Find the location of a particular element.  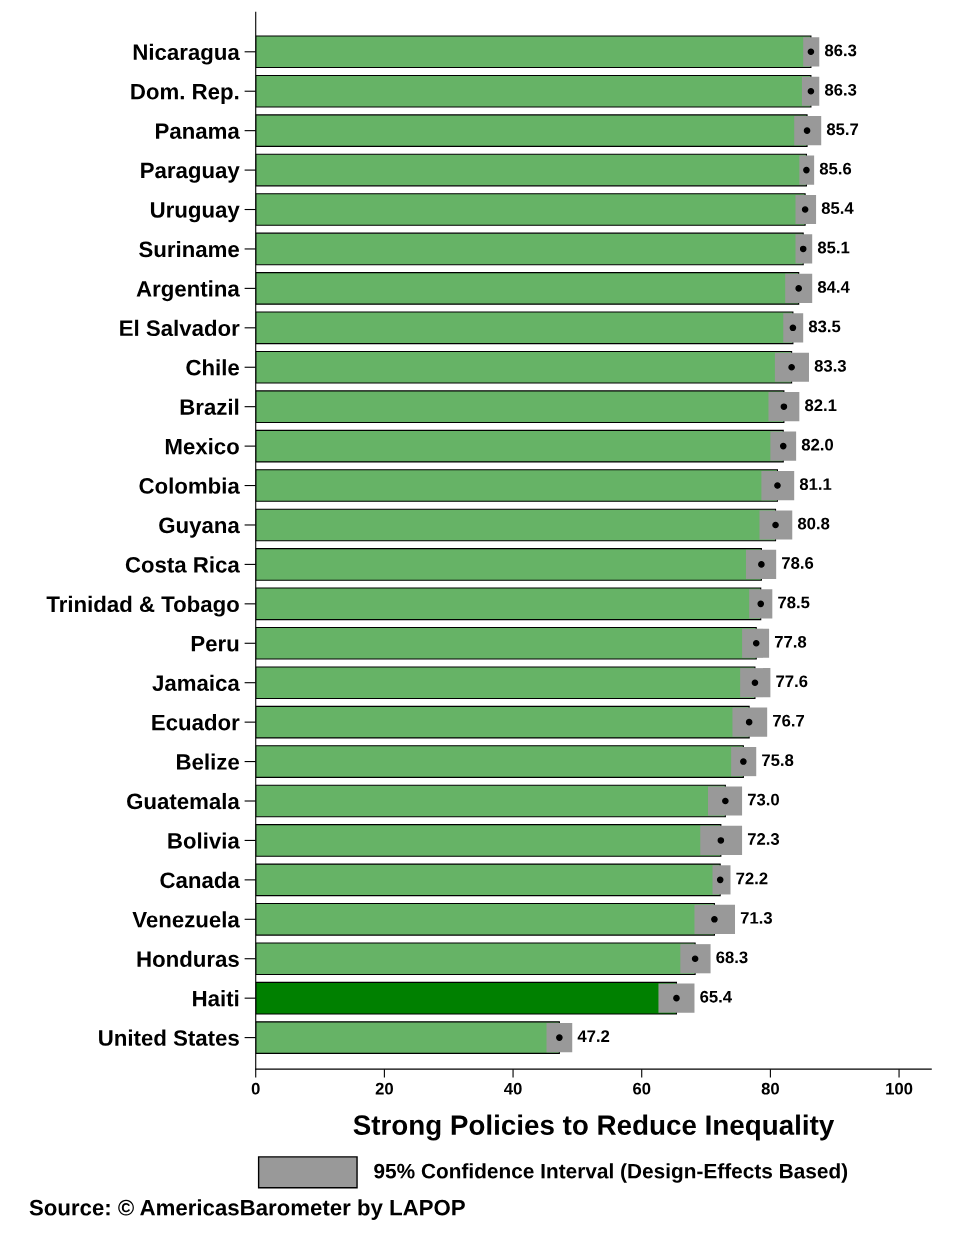

data-label: 82.1 is located at coordinates (821, 405).